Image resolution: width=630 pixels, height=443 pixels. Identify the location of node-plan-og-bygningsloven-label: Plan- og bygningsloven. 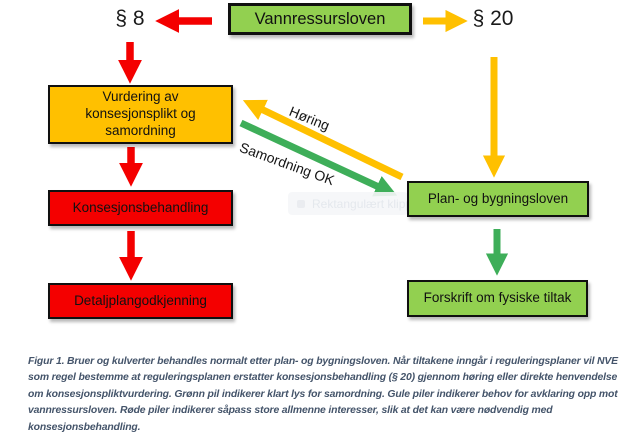
(498, 198).